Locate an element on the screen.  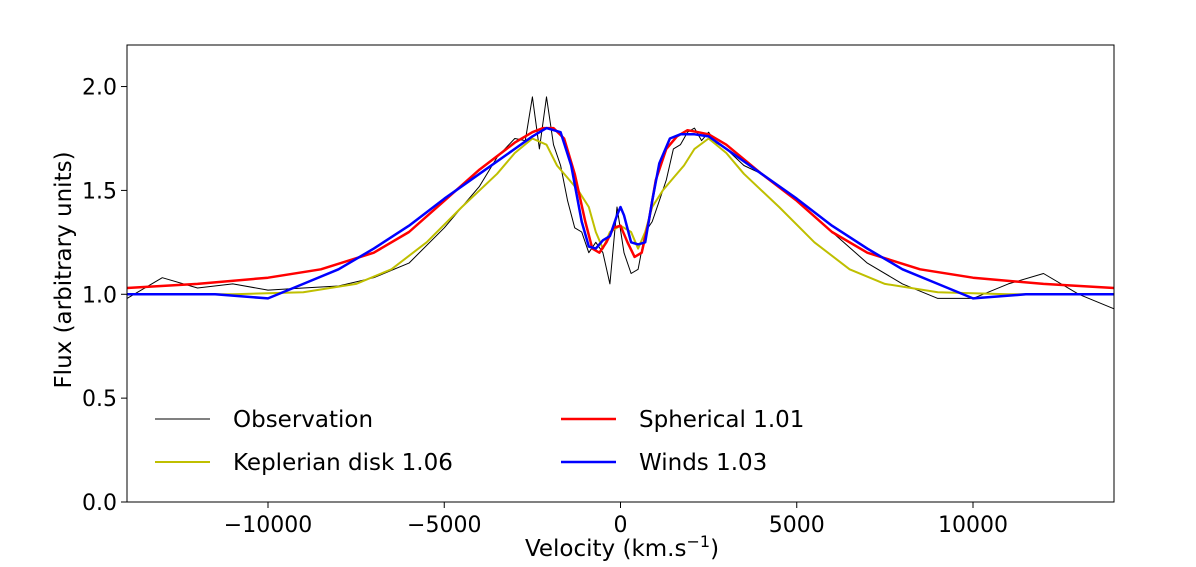
y-axis: 0.0 0.5 1.0 1.5 2.0 is located at coordinates (104, 296).